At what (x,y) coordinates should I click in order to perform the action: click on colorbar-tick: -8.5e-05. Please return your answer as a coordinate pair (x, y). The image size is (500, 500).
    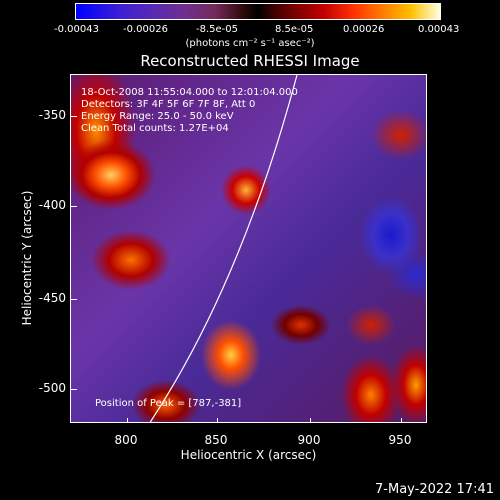
    Looking at the image, I should click on (217, 29).